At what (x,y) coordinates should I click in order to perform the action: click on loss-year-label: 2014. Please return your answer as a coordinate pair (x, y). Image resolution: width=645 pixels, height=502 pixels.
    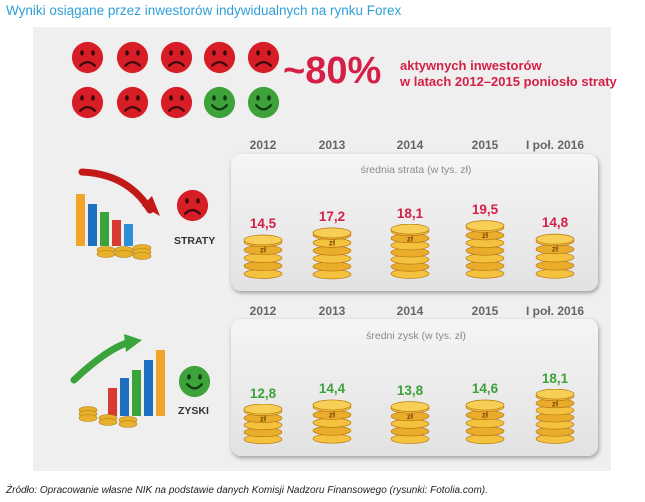
    Looking at the image, I should click on (410, 145).